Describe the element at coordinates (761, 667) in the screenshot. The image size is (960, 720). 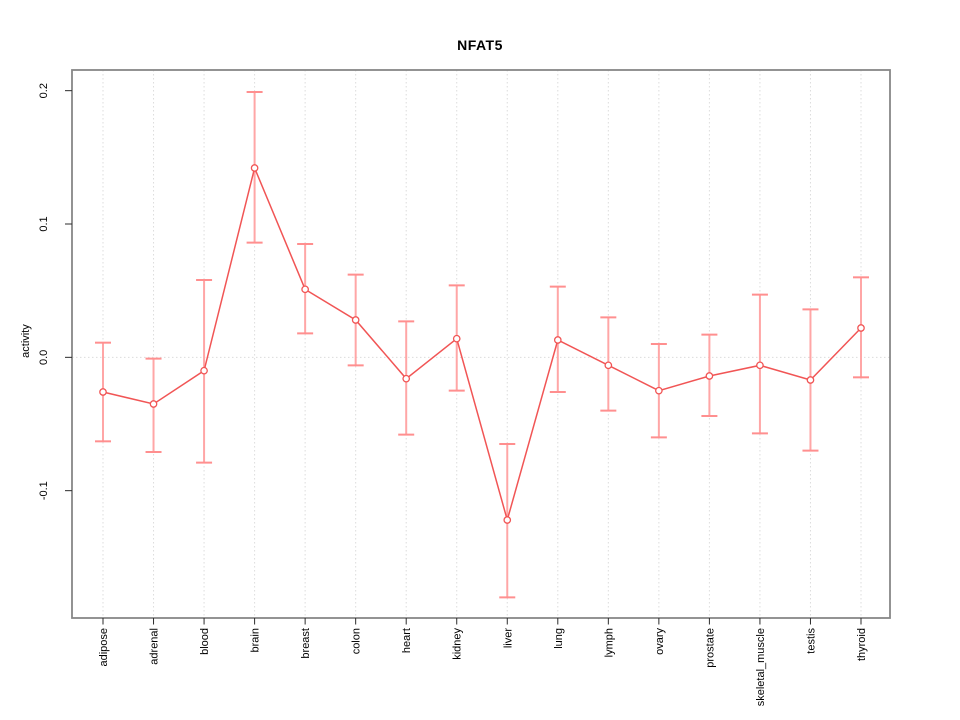
I see `x-tick-label: skeletal_muscle` at that location.